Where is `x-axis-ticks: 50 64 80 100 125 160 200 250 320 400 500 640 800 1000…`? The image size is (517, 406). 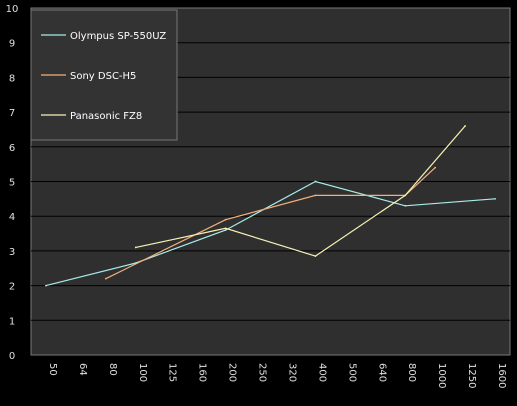
x-axis-ticks: 50 64 80 100 125 160 200 250 320 400 500 640 800 1000… is located at coordinates (277, 375).